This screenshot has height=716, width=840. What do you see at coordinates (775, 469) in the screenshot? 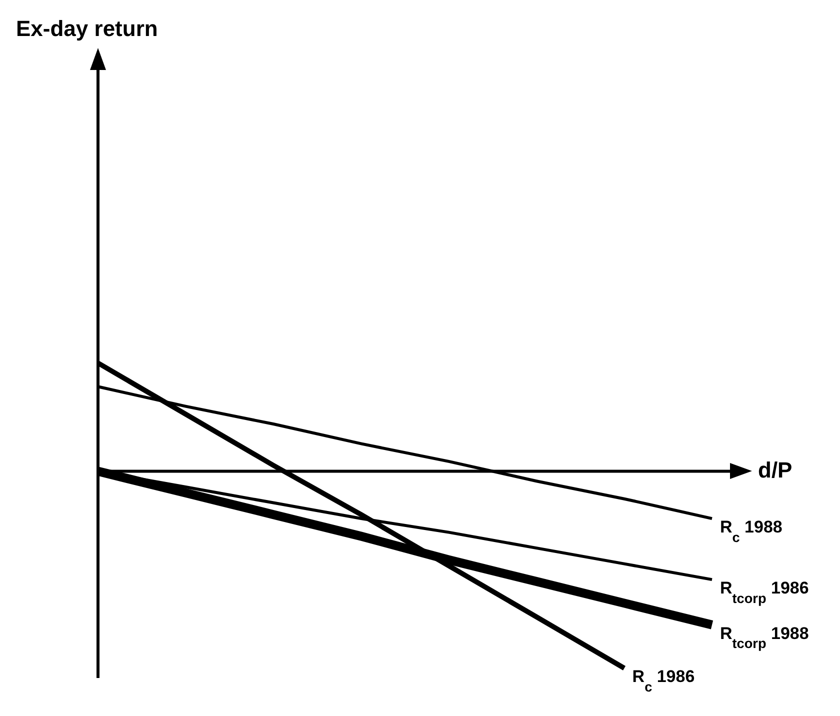
I see `x-axis-title: d/P` at bounding box center [775, 469].